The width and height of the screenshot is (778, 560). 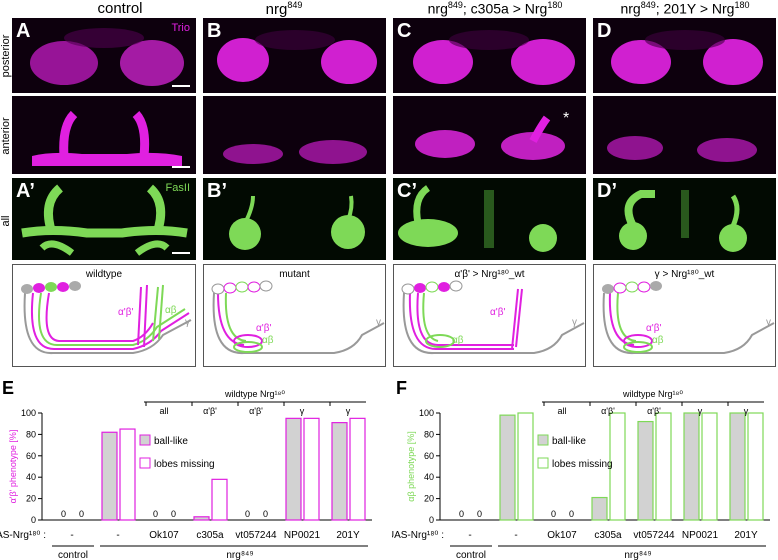 I want to click on schematic-201y: γ > Nrg¹⁸⁰_wt α'β' αβ γ, so click(x=684, y=315).